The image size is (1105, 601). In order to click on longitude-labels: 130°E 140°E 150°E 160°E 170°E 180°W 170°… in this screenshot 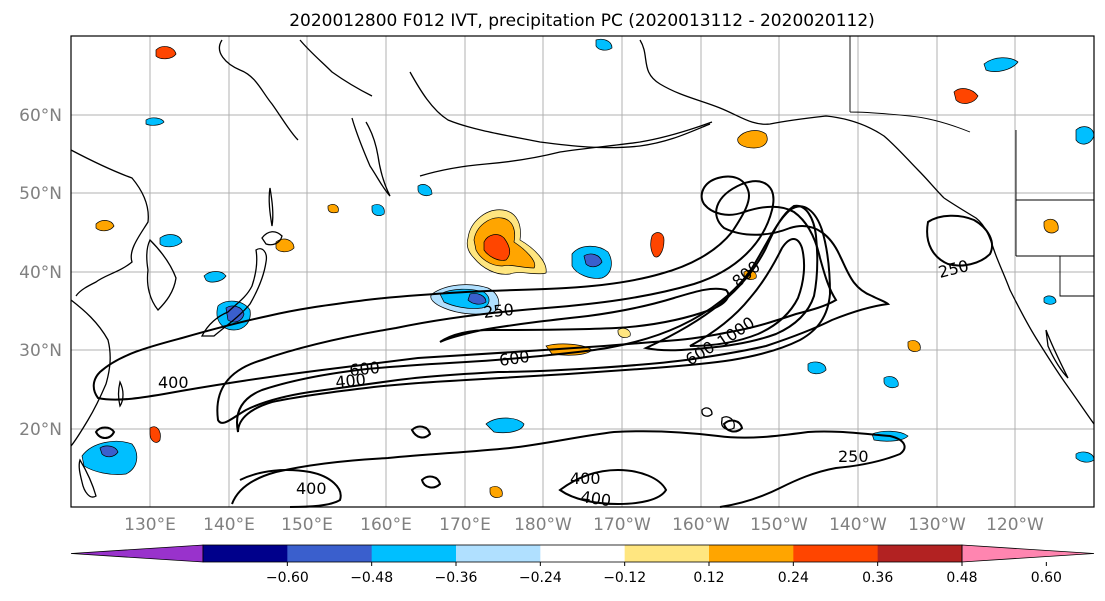, I will do `click(584, 525)`.